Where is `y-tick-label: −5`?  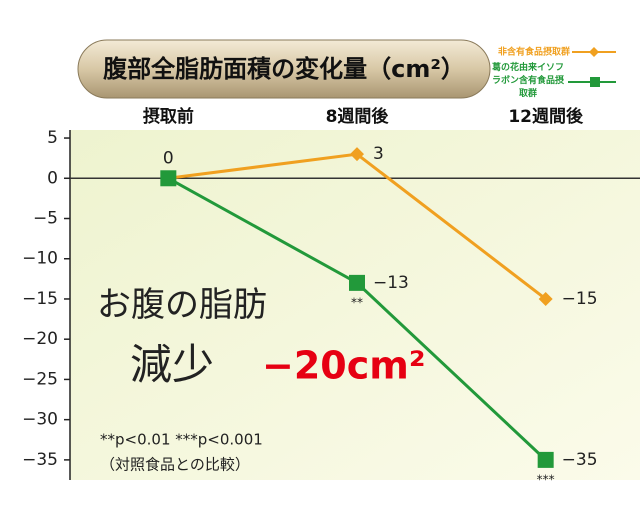 y-tick-label: −5 is located at coordinates (45, 219).